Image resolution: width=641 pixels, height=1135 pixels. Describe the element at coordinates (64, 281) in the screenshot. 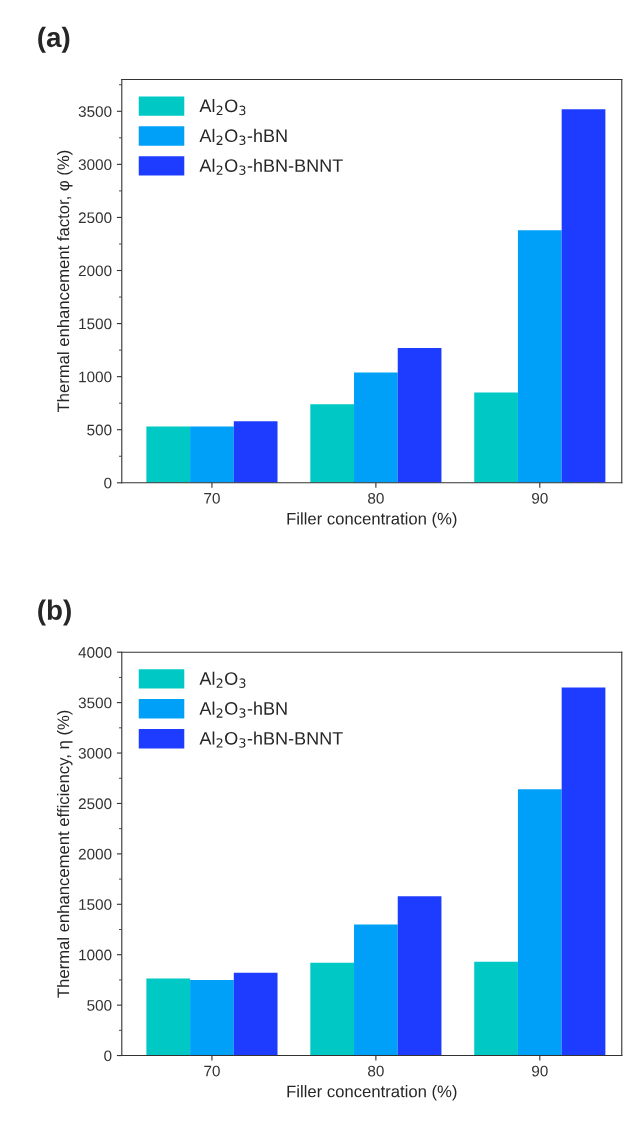

I see `y-axis-title: Thermal enhancement factor, φ (%)` at that location.